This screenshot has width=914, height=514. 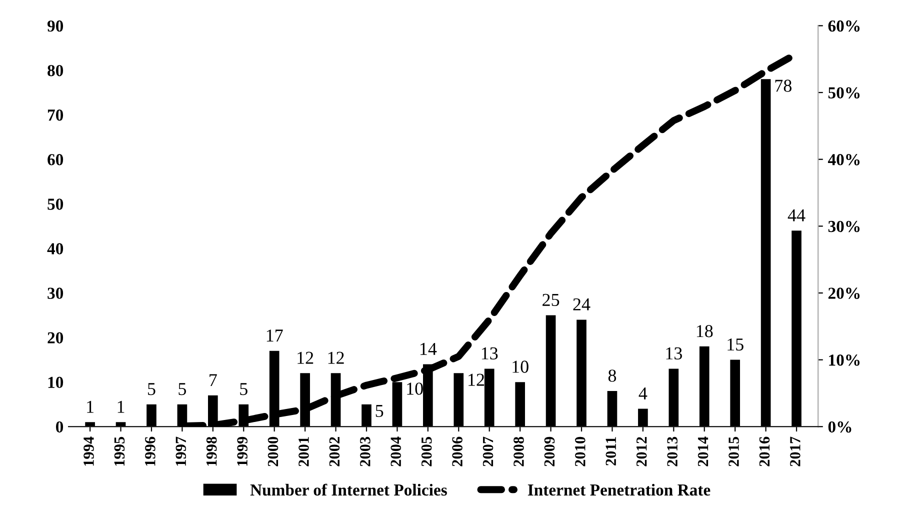 I want to click on x-tick-label: 2013, so click(x=672, y=451).